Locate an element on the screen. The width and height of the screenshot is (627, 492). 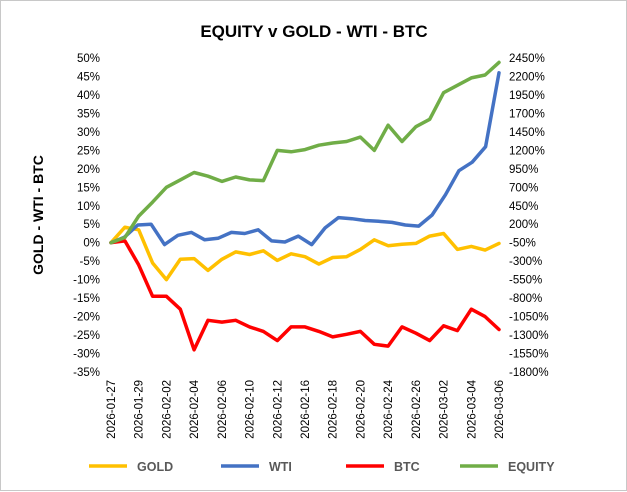
right-tick-label: 2200% is located at coordinates (527, 77).